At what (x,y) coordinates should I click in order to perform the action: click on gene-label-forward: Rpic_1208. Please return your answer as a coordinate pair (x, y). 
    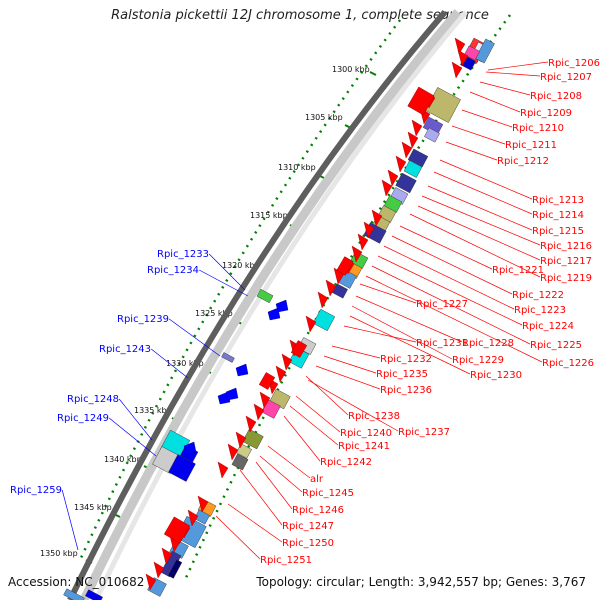
    Looking at the image, I should click on (556, 96).